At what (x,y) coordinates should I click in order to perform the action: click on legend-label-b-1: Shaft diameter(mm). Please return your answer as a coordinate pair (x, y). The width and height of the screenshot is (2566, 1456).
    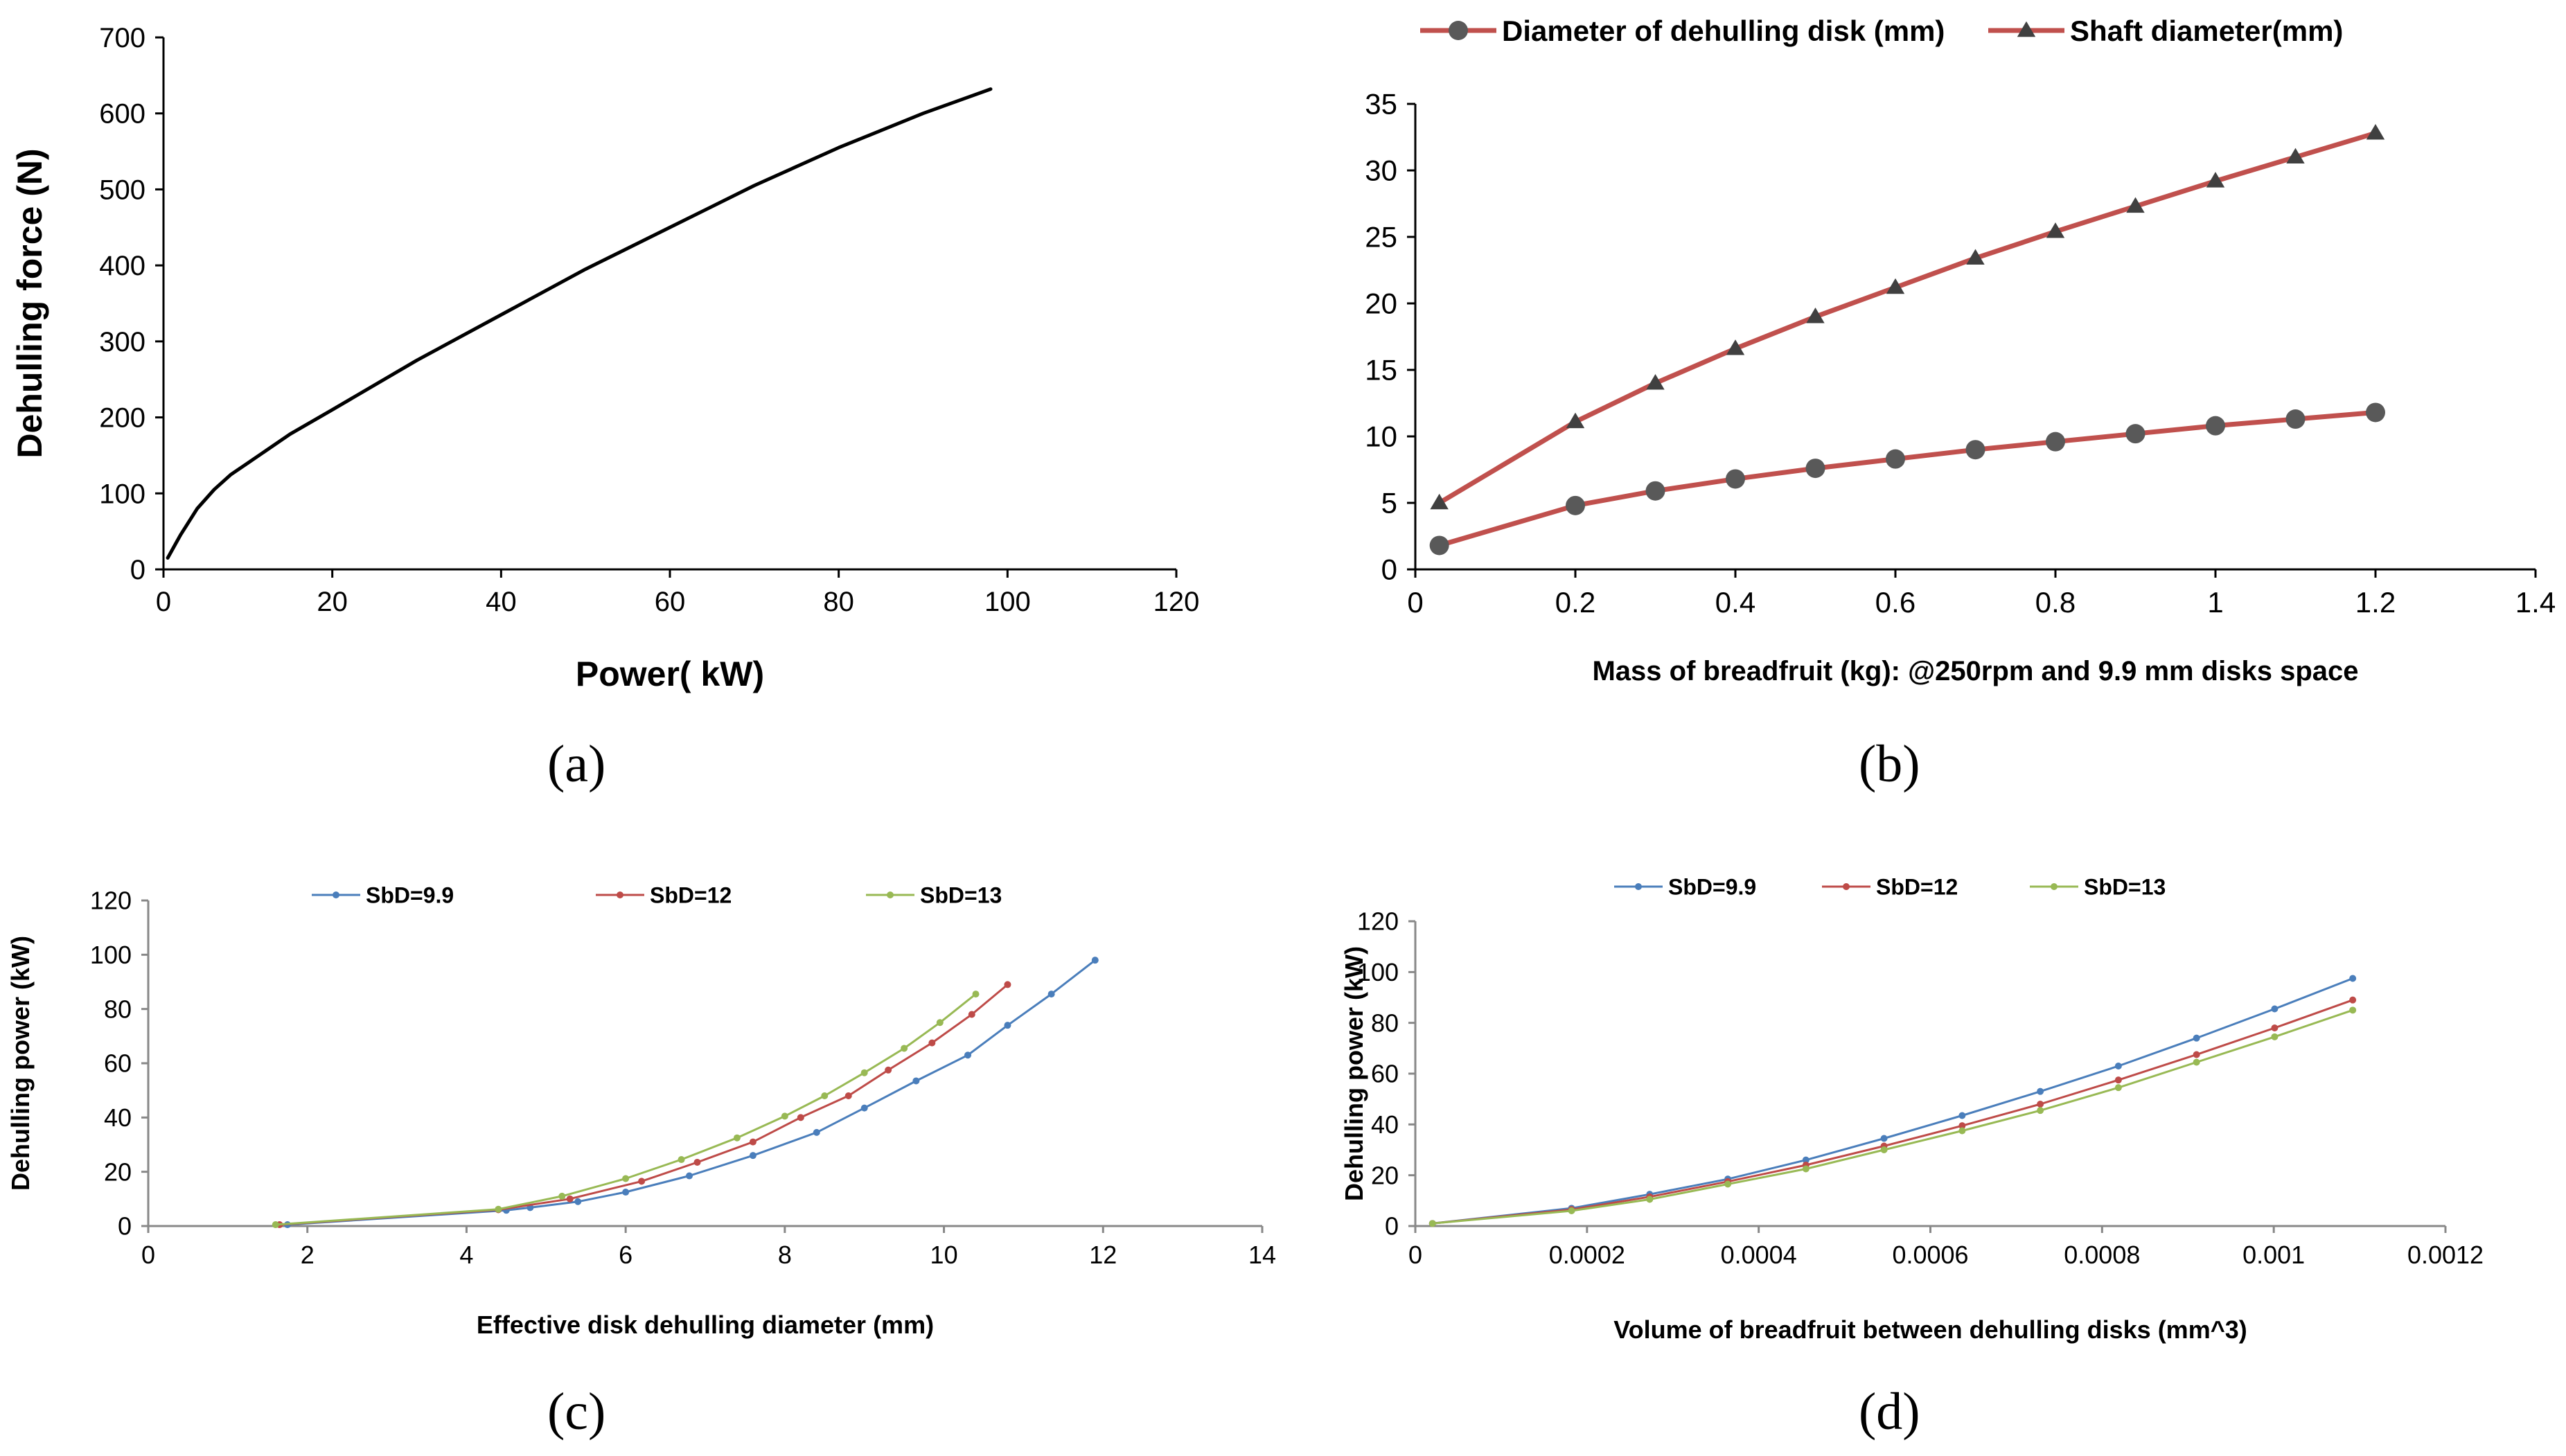
    Looking at the image, I should click on (2207, 31).